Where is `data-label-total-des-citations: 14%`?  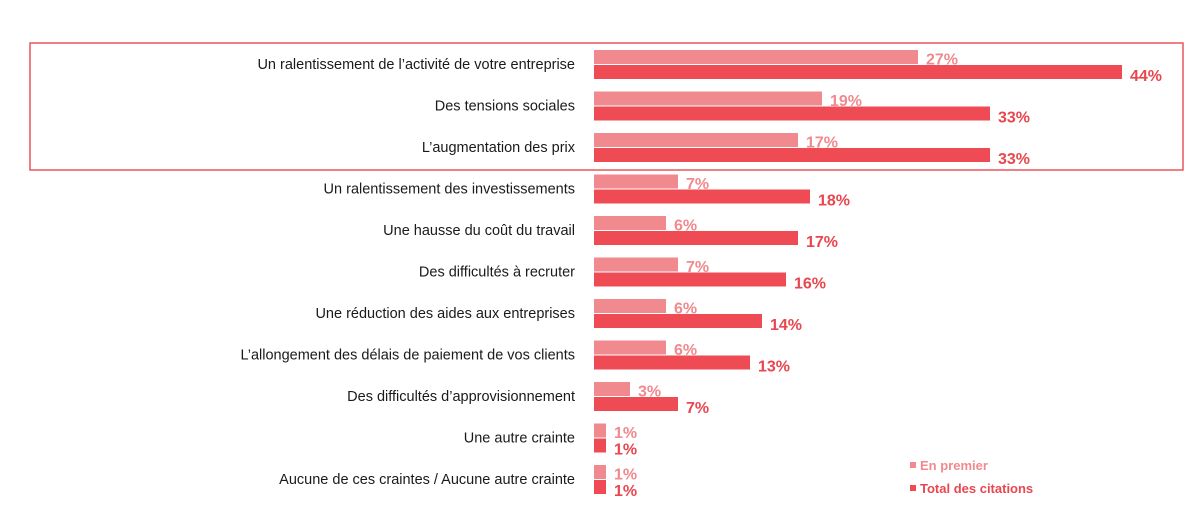 data-label-total-des-citations: 14% is located at coordinates (786, 325).